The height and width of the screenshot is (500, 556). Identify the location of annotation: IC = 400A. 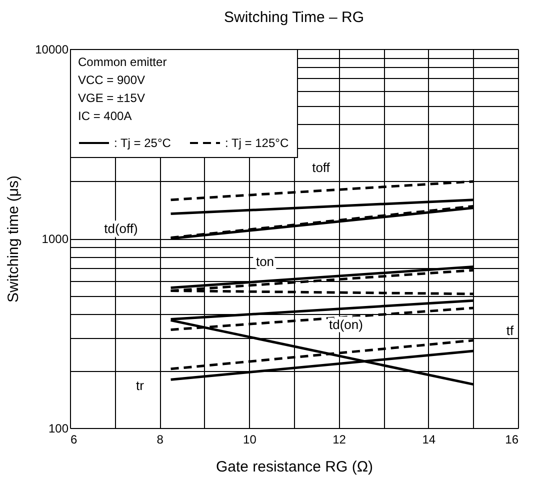
(105, 116).